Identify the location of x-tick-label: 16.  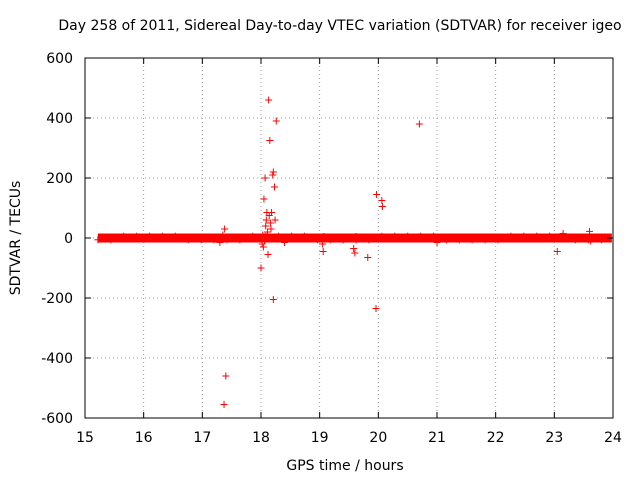
(144, 438).